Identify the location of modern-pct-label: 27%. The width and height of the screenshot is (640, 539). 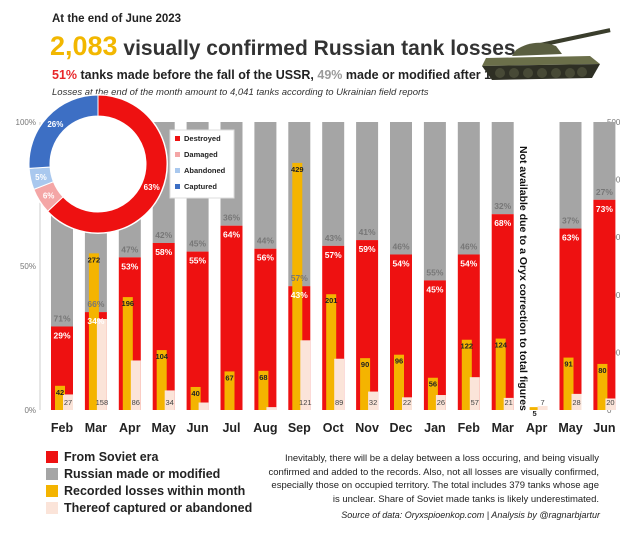
(604, 192).